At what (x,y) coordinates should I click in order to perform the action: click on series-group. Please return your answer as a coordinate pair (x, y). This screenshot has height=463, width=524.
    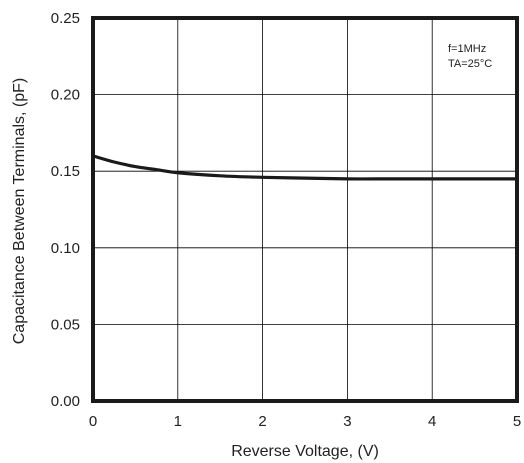
    Looking at the image, I should click on (305, 167).